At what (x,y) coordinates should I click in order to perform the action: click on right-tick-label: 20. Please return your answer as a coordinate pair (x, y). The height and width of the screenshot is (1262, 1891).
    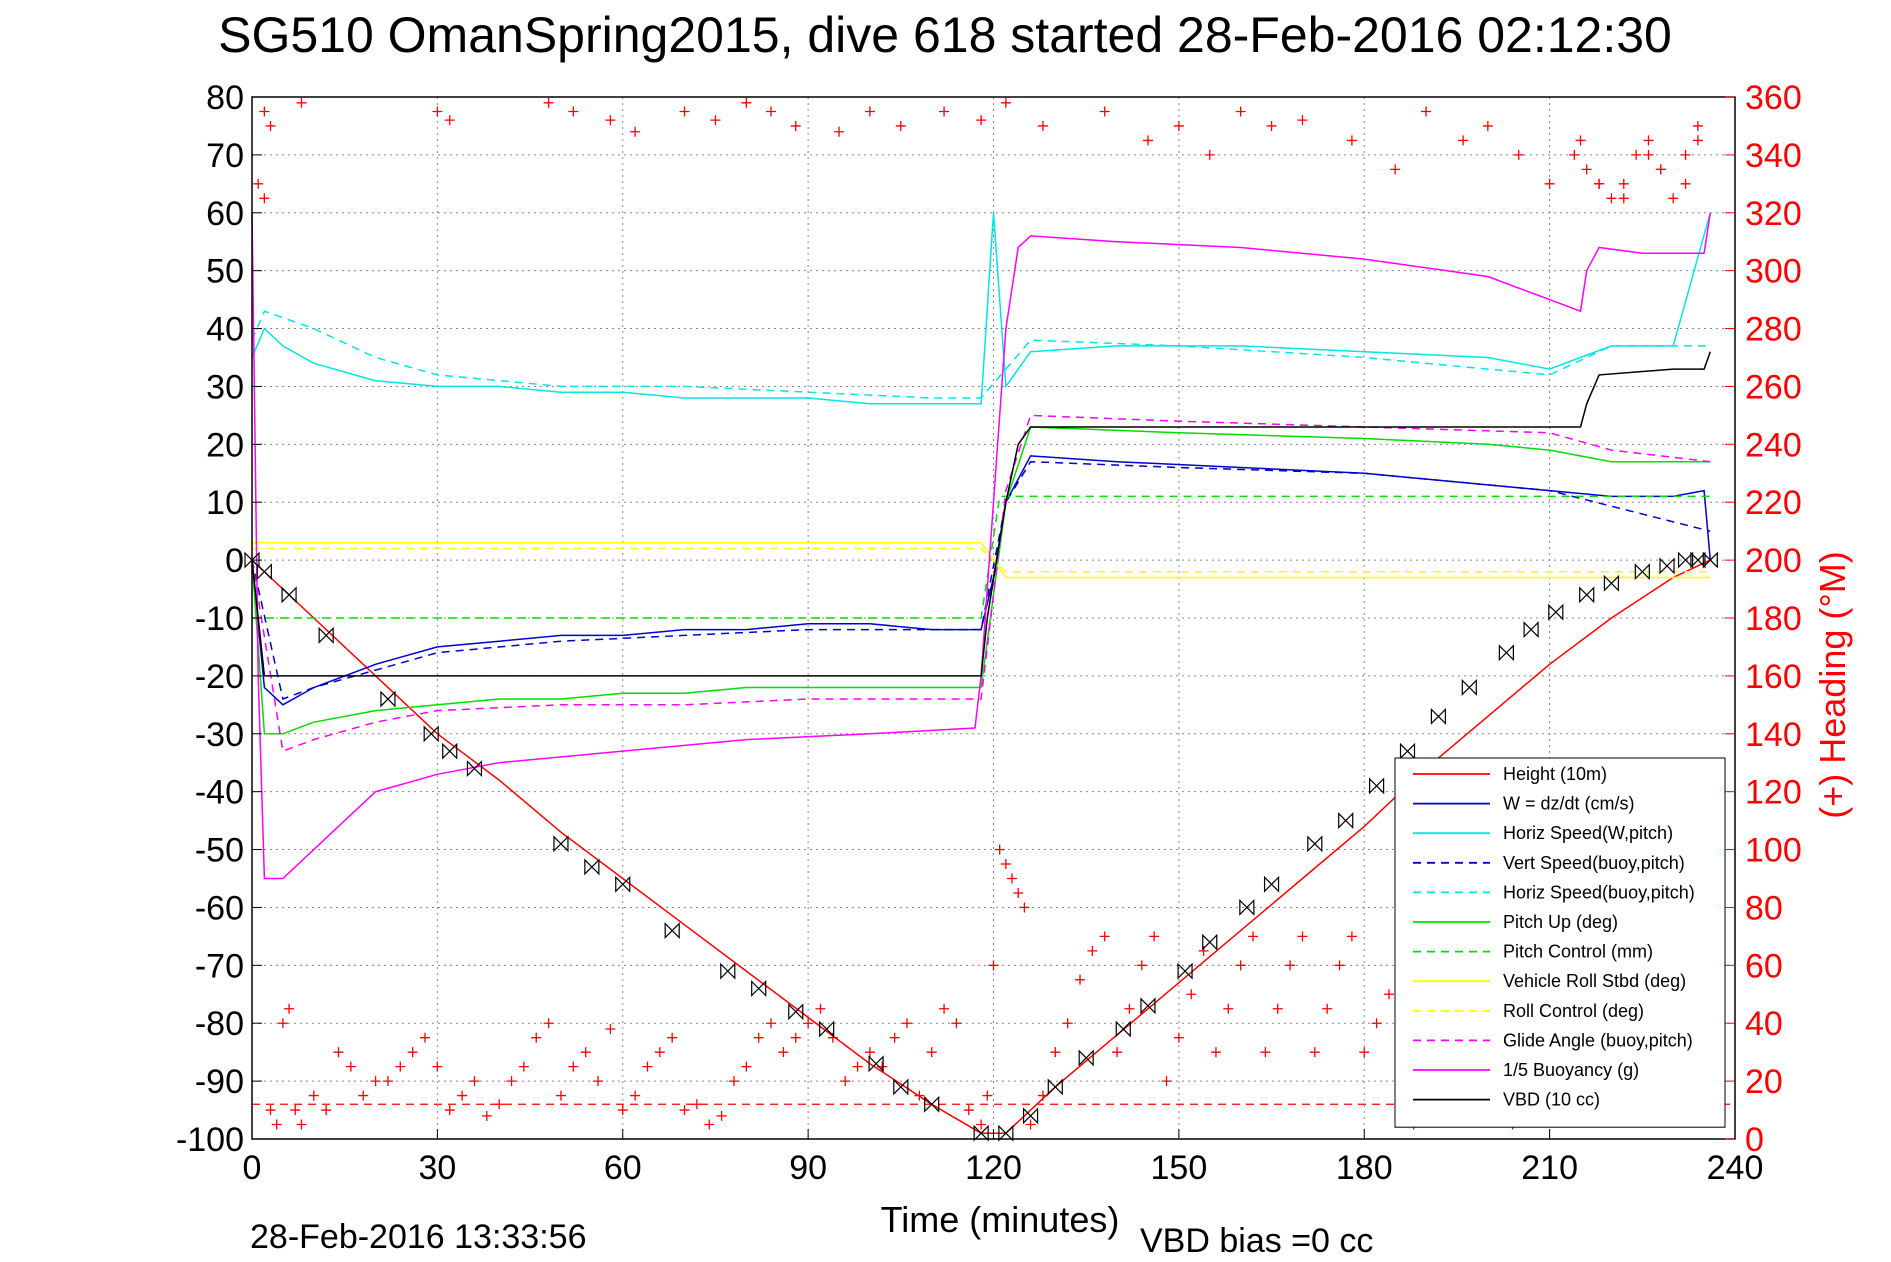
    Looking at the image, I should click on (1764, 1082).